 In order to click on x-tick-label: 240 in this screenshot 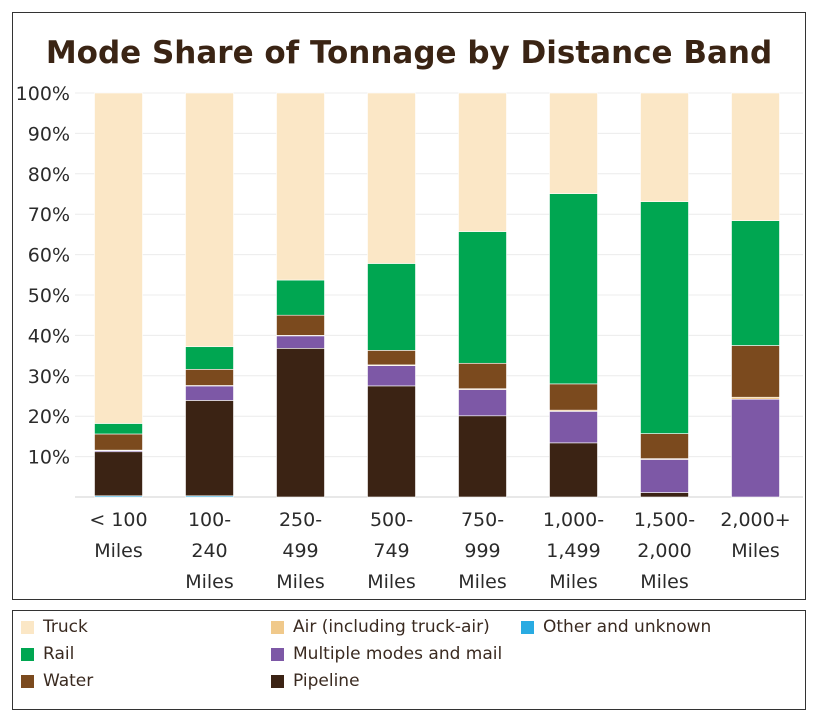, I will do `click(209, 551)`.